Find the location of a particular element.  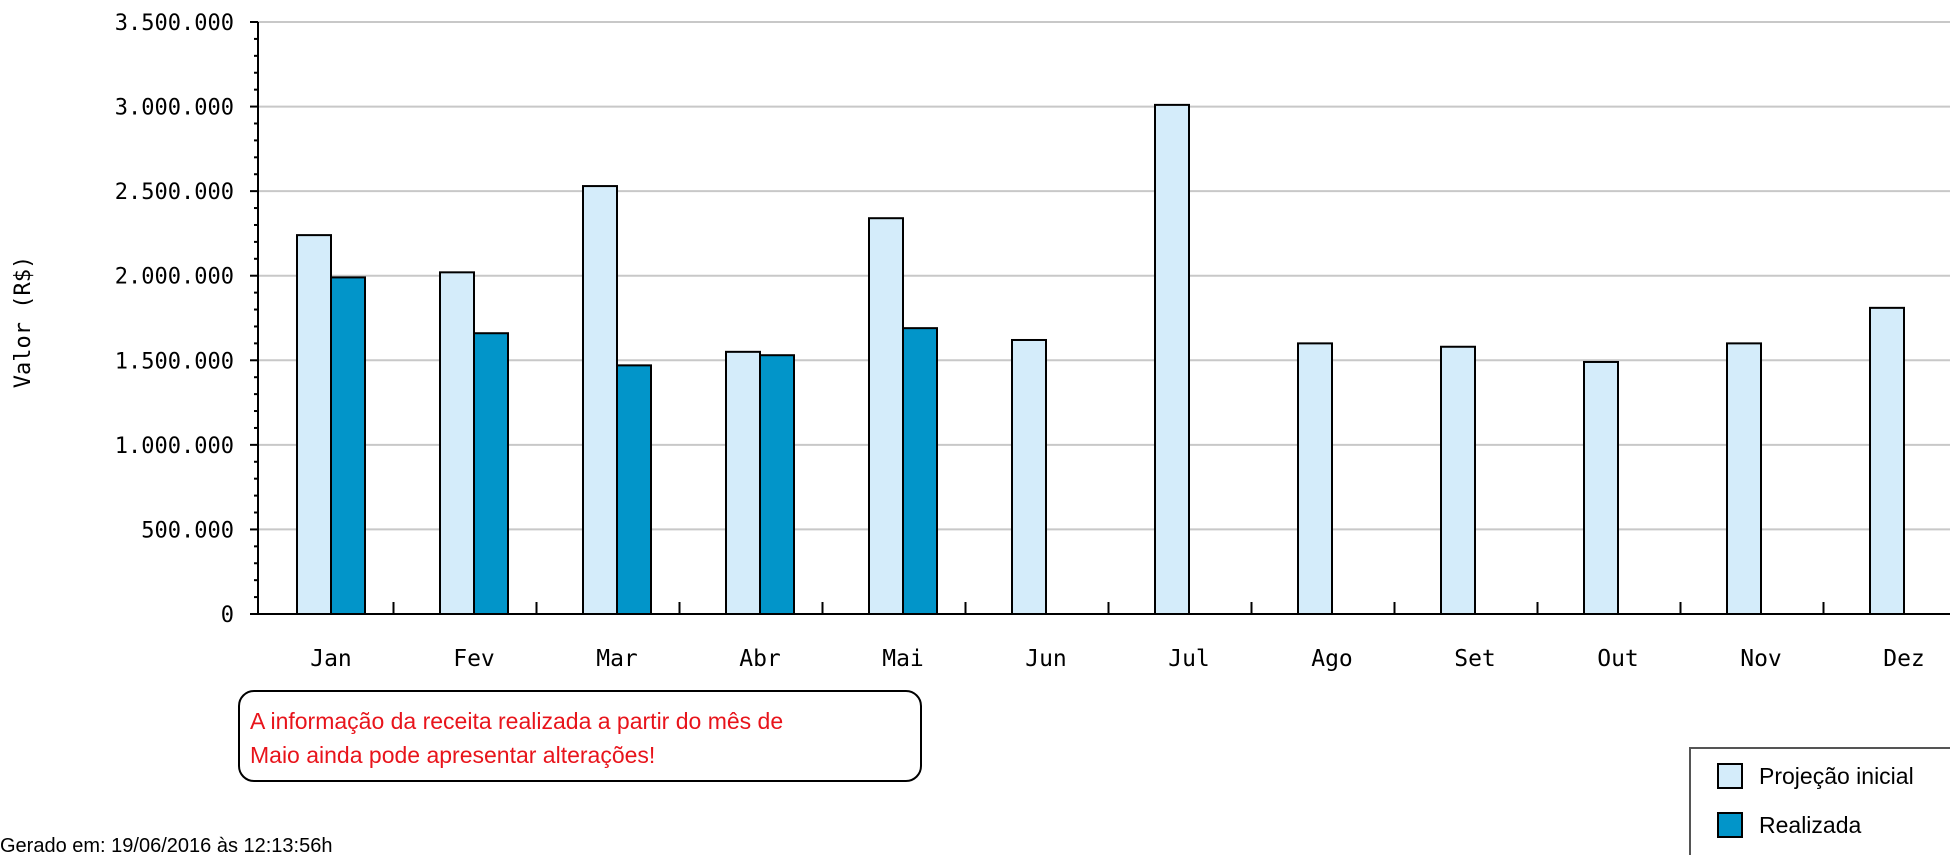

legend-swatch-projecao is located at coordinates (1730, 776).